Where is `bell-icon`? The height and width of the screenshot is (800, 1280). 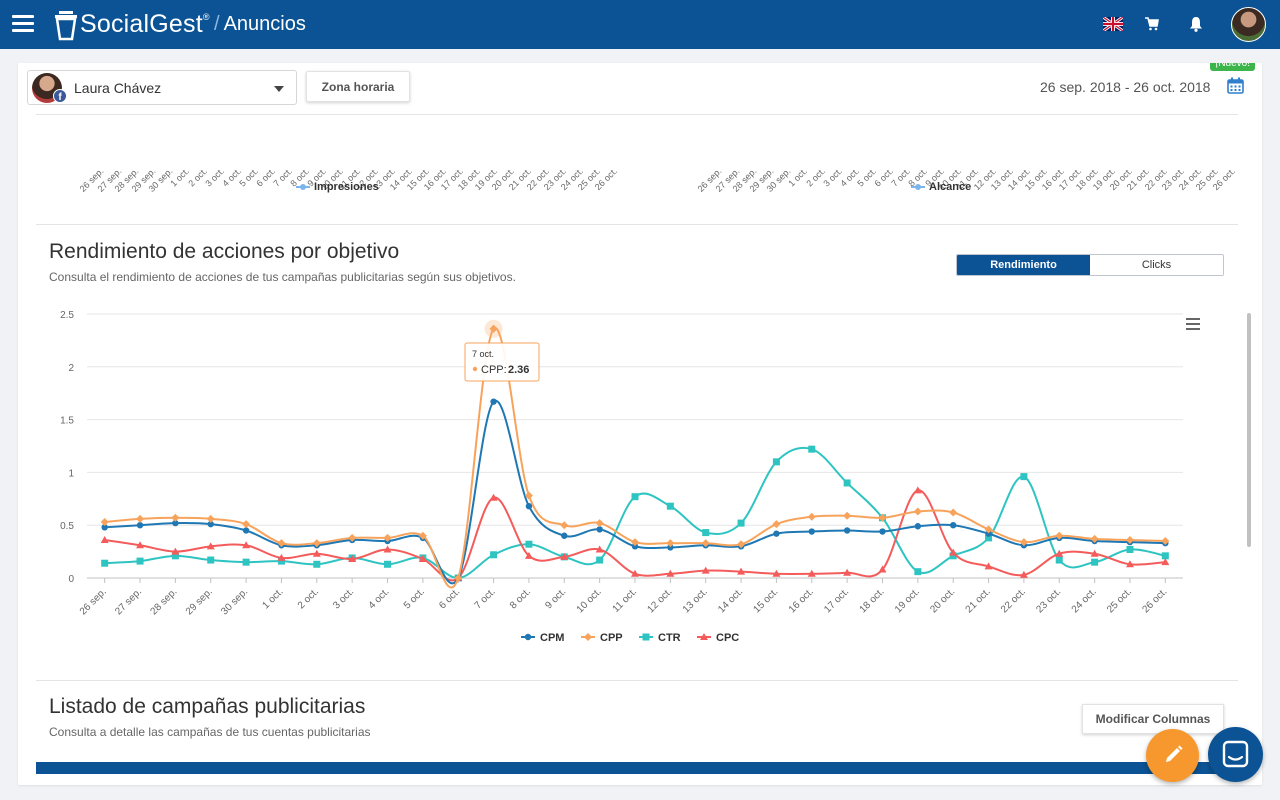
bell-icon is located at coordinates (1196, 24).